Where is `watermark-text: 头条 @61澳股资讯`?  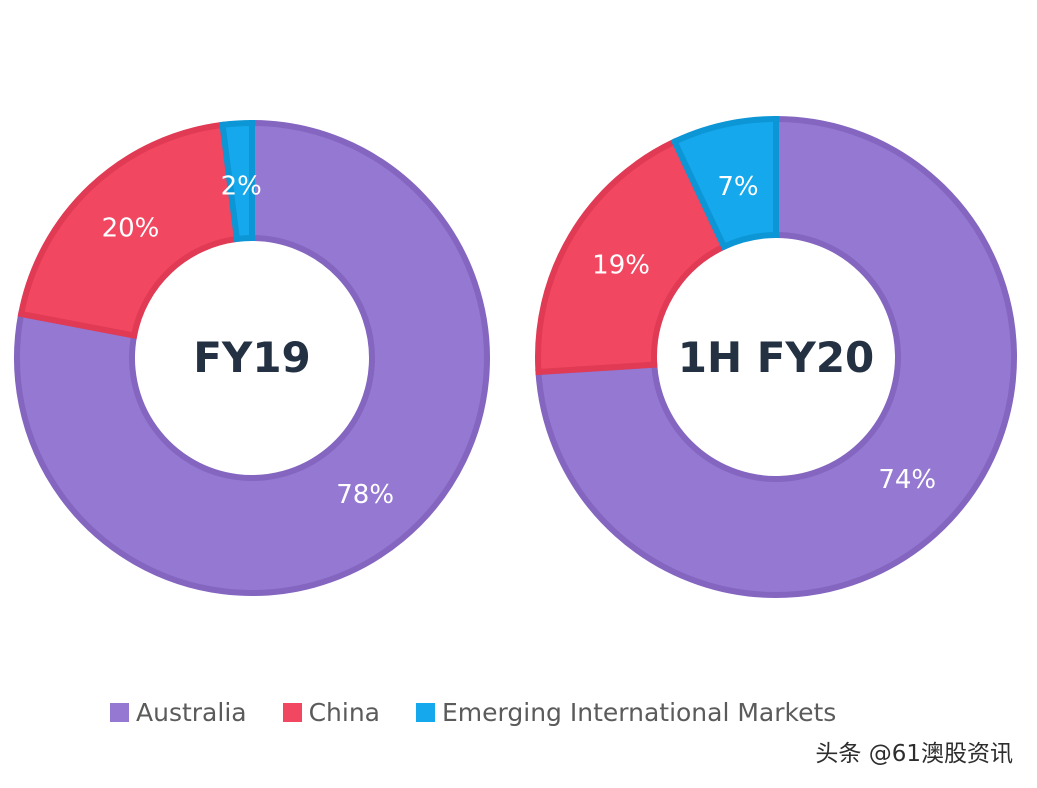 watermark-text: 头条 @61澳股资讯 is located at coordinates (914, 754).